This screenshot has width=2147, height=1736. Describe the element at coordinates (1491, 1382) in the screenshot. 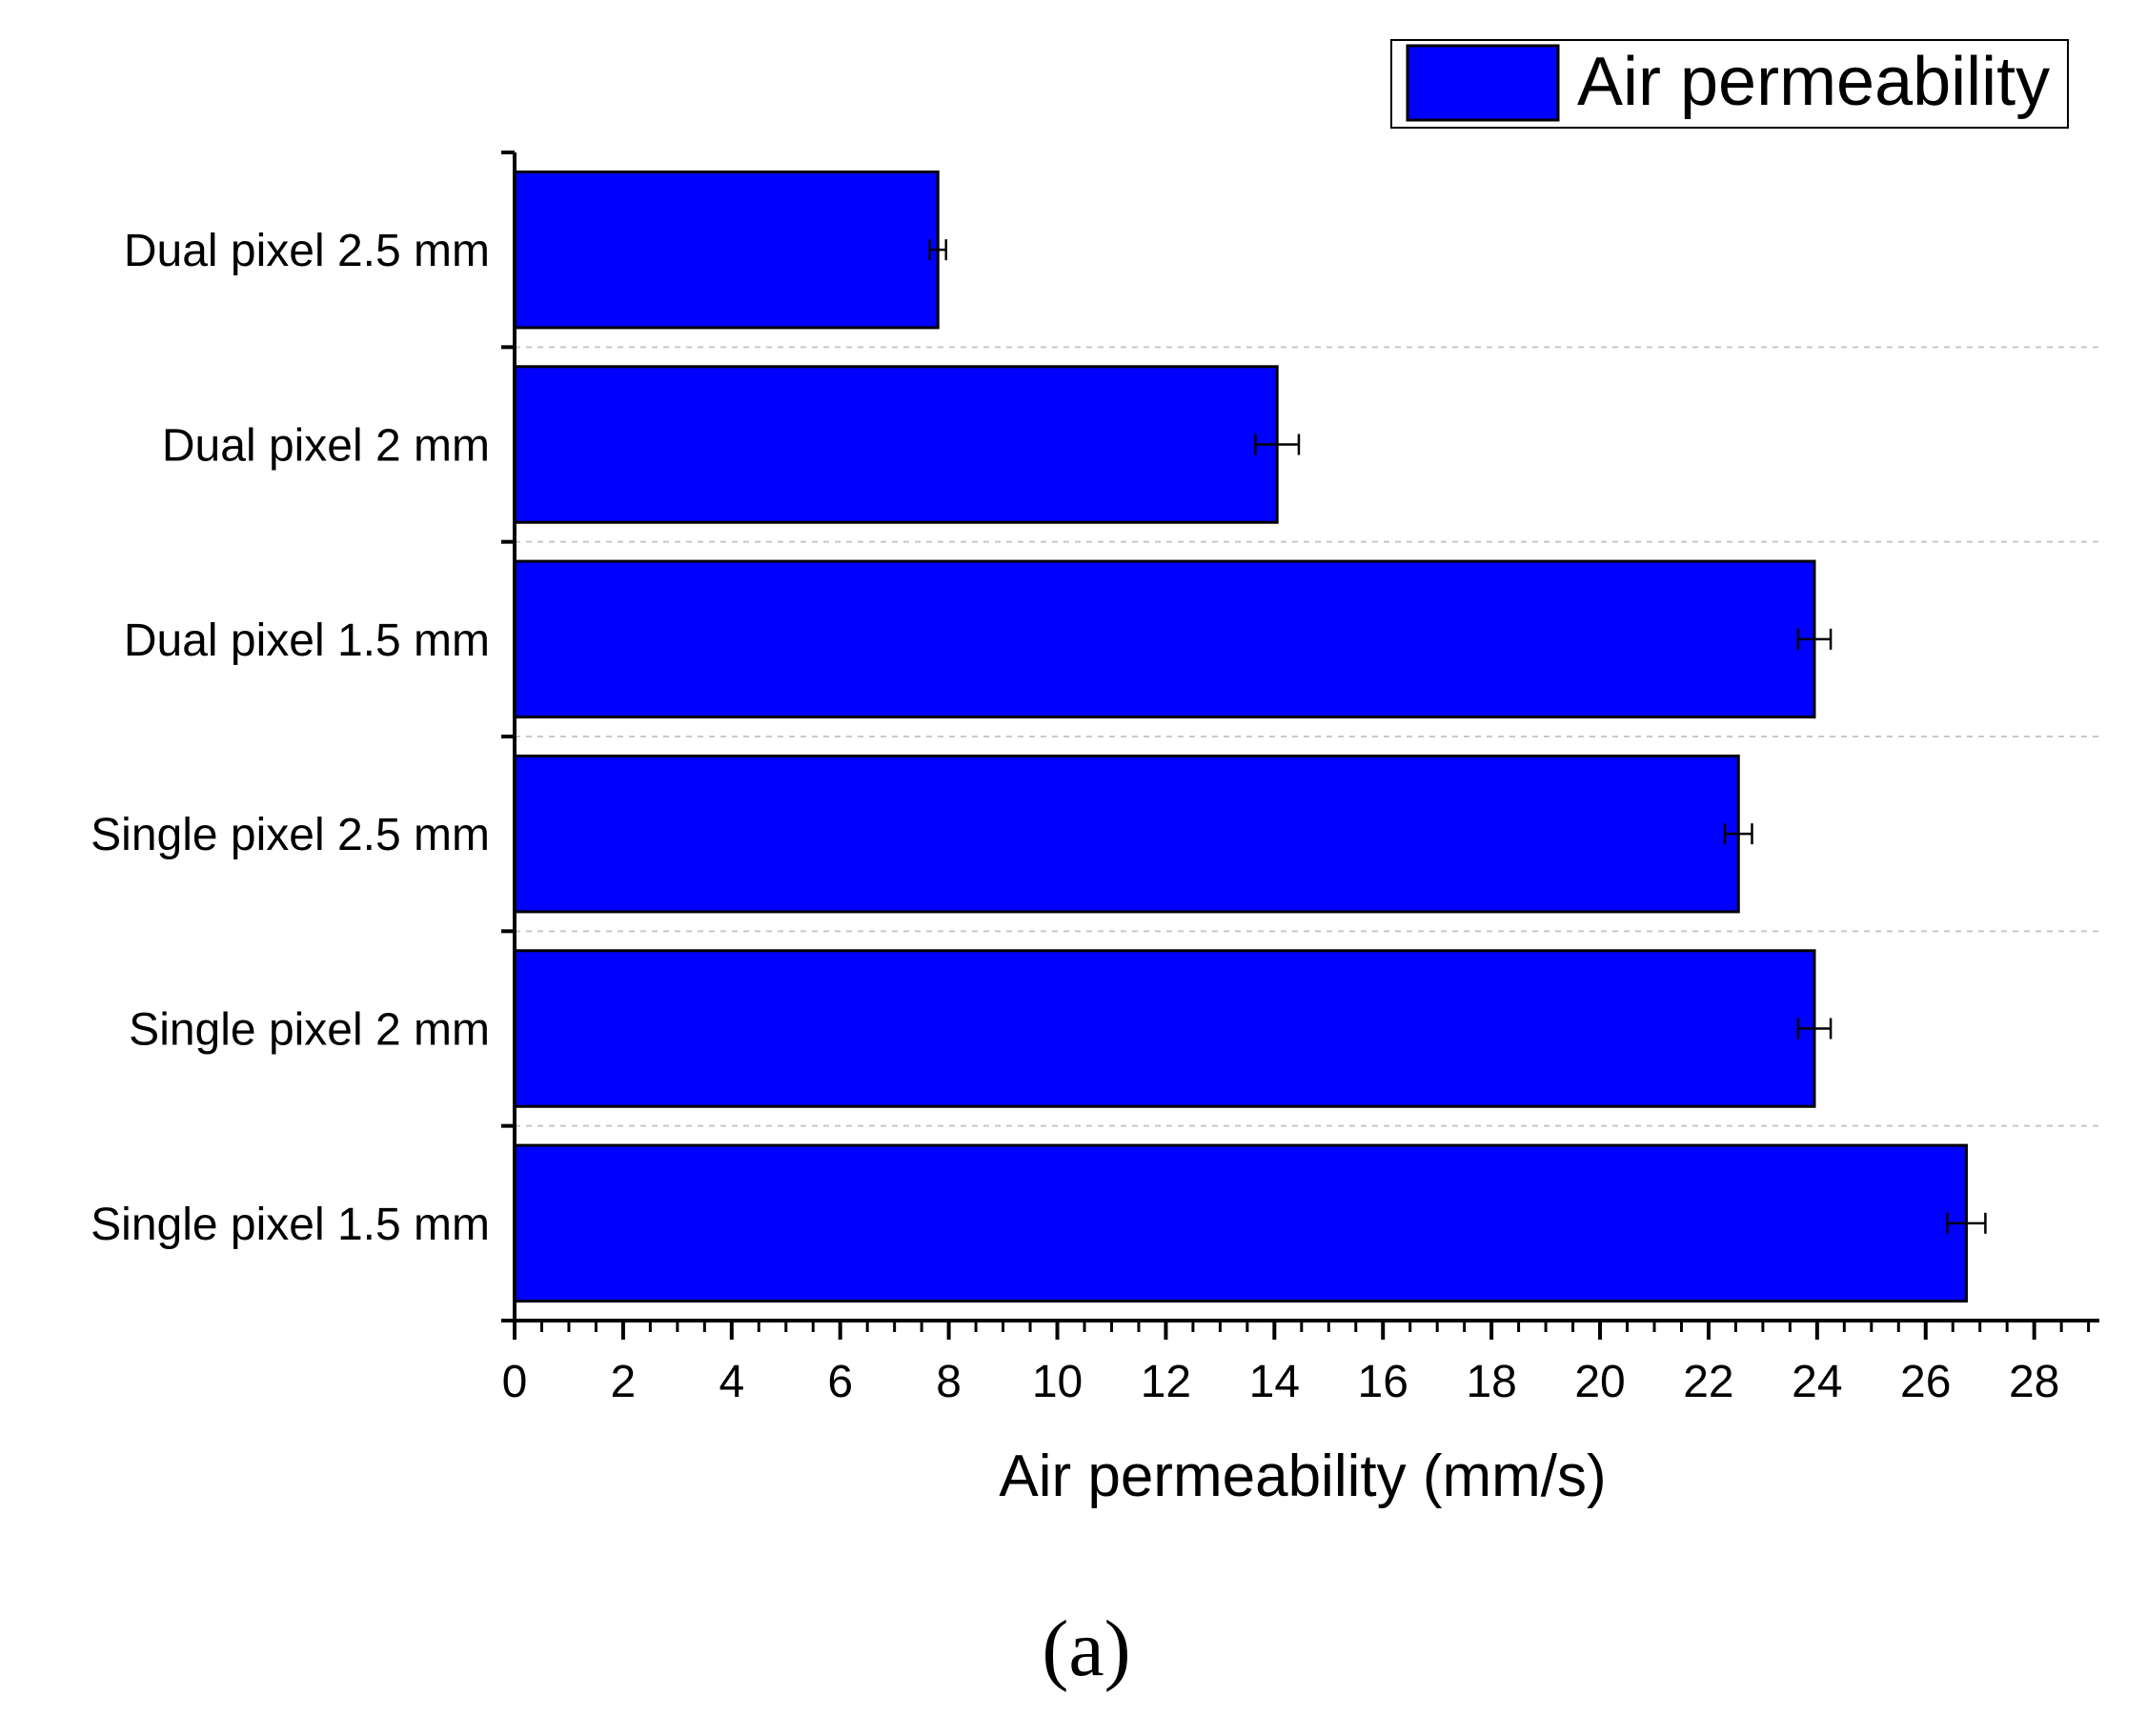

I see `x-tick-label: 18` at that location.